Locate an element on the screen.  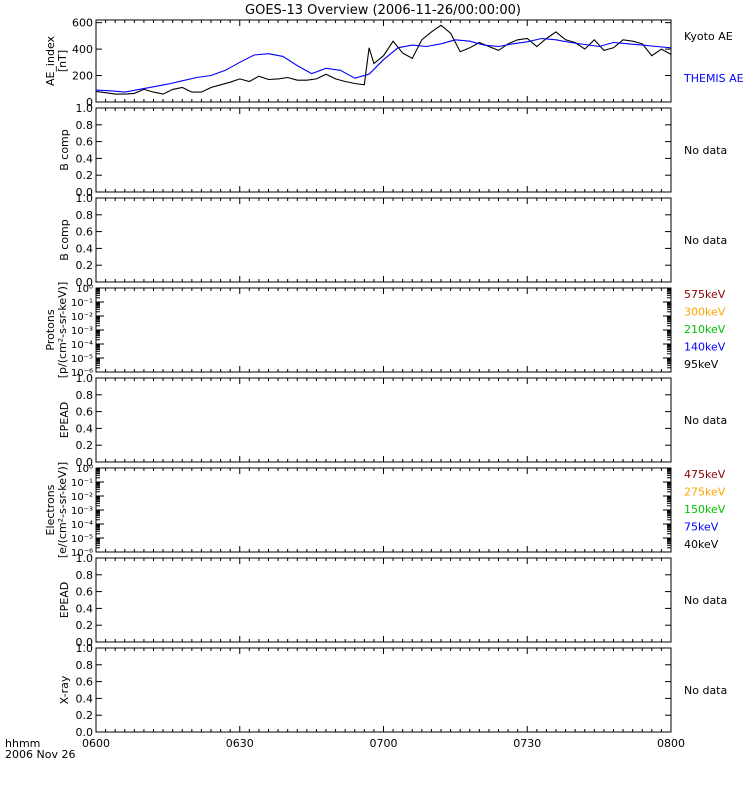
legend-entry: 210keV is located at coordinates (705, 329).